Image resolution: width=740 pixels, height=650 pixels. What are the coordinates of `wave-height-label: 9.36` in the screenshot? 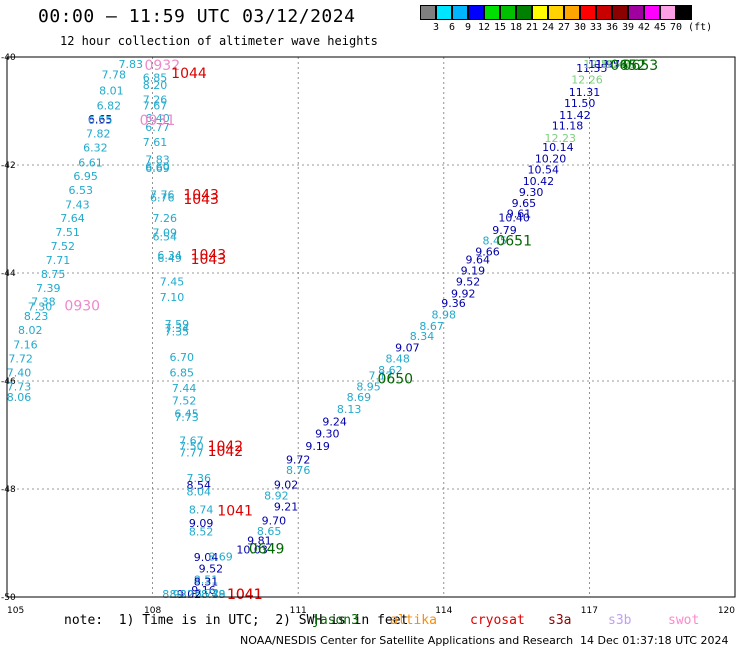 It's located at (453, 303).